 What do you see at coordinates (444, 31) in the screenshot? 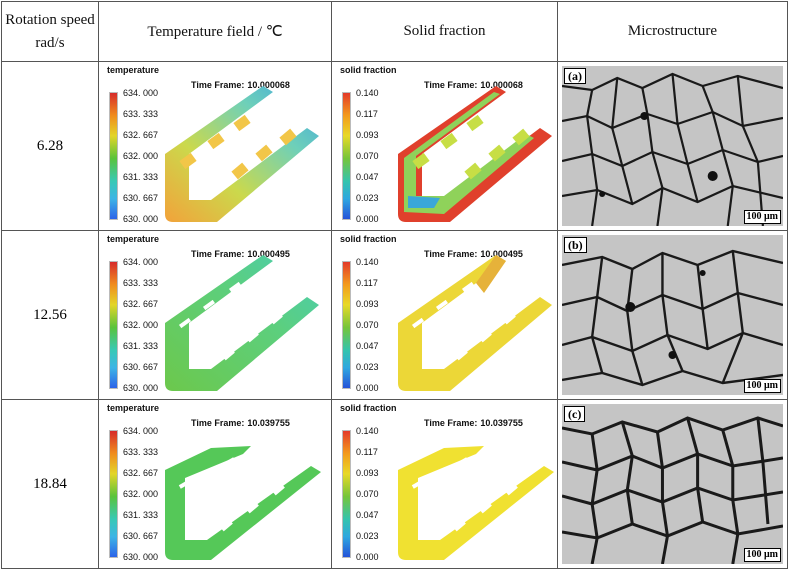
I see `header-solid-fraction: Solid fraction` at bounding box center [444, 31].